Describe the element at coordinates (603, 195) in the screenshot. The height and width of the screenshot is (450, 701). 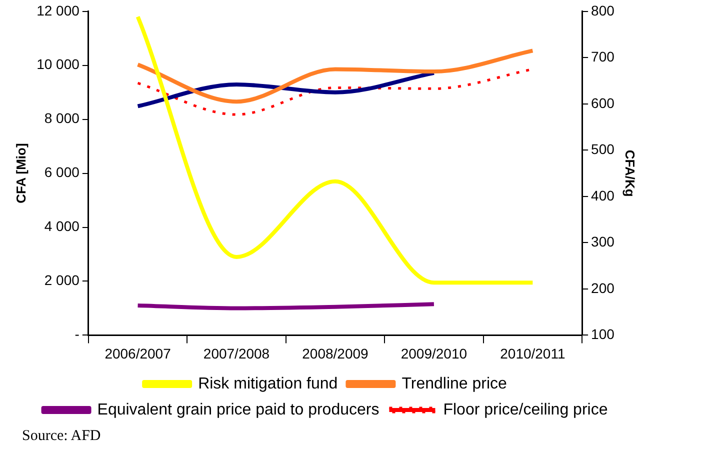
I see `y2-tick-label: 400` at that location.